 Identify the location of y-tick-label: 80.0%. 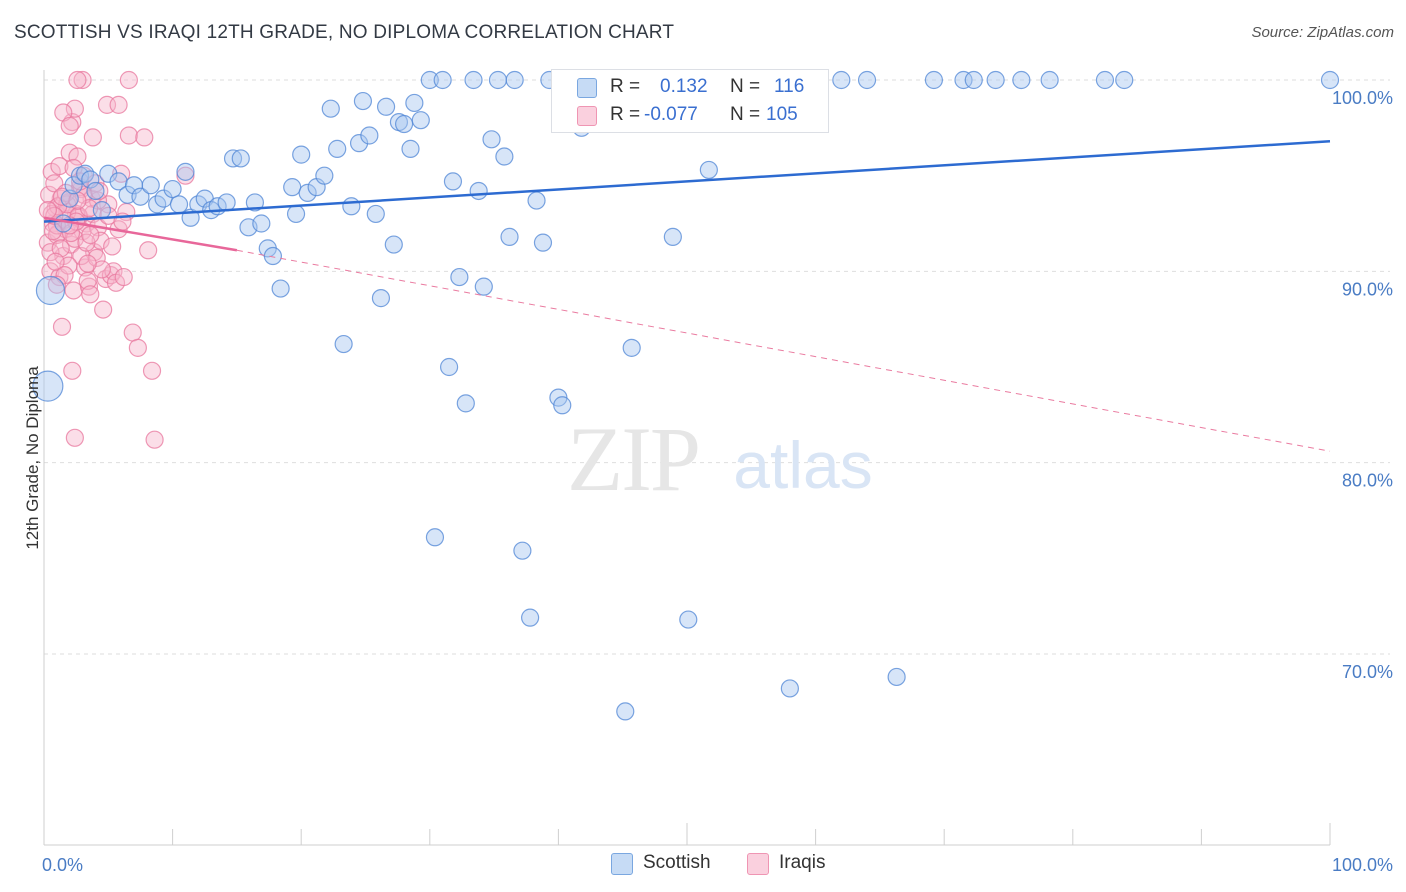
(1367, 481).